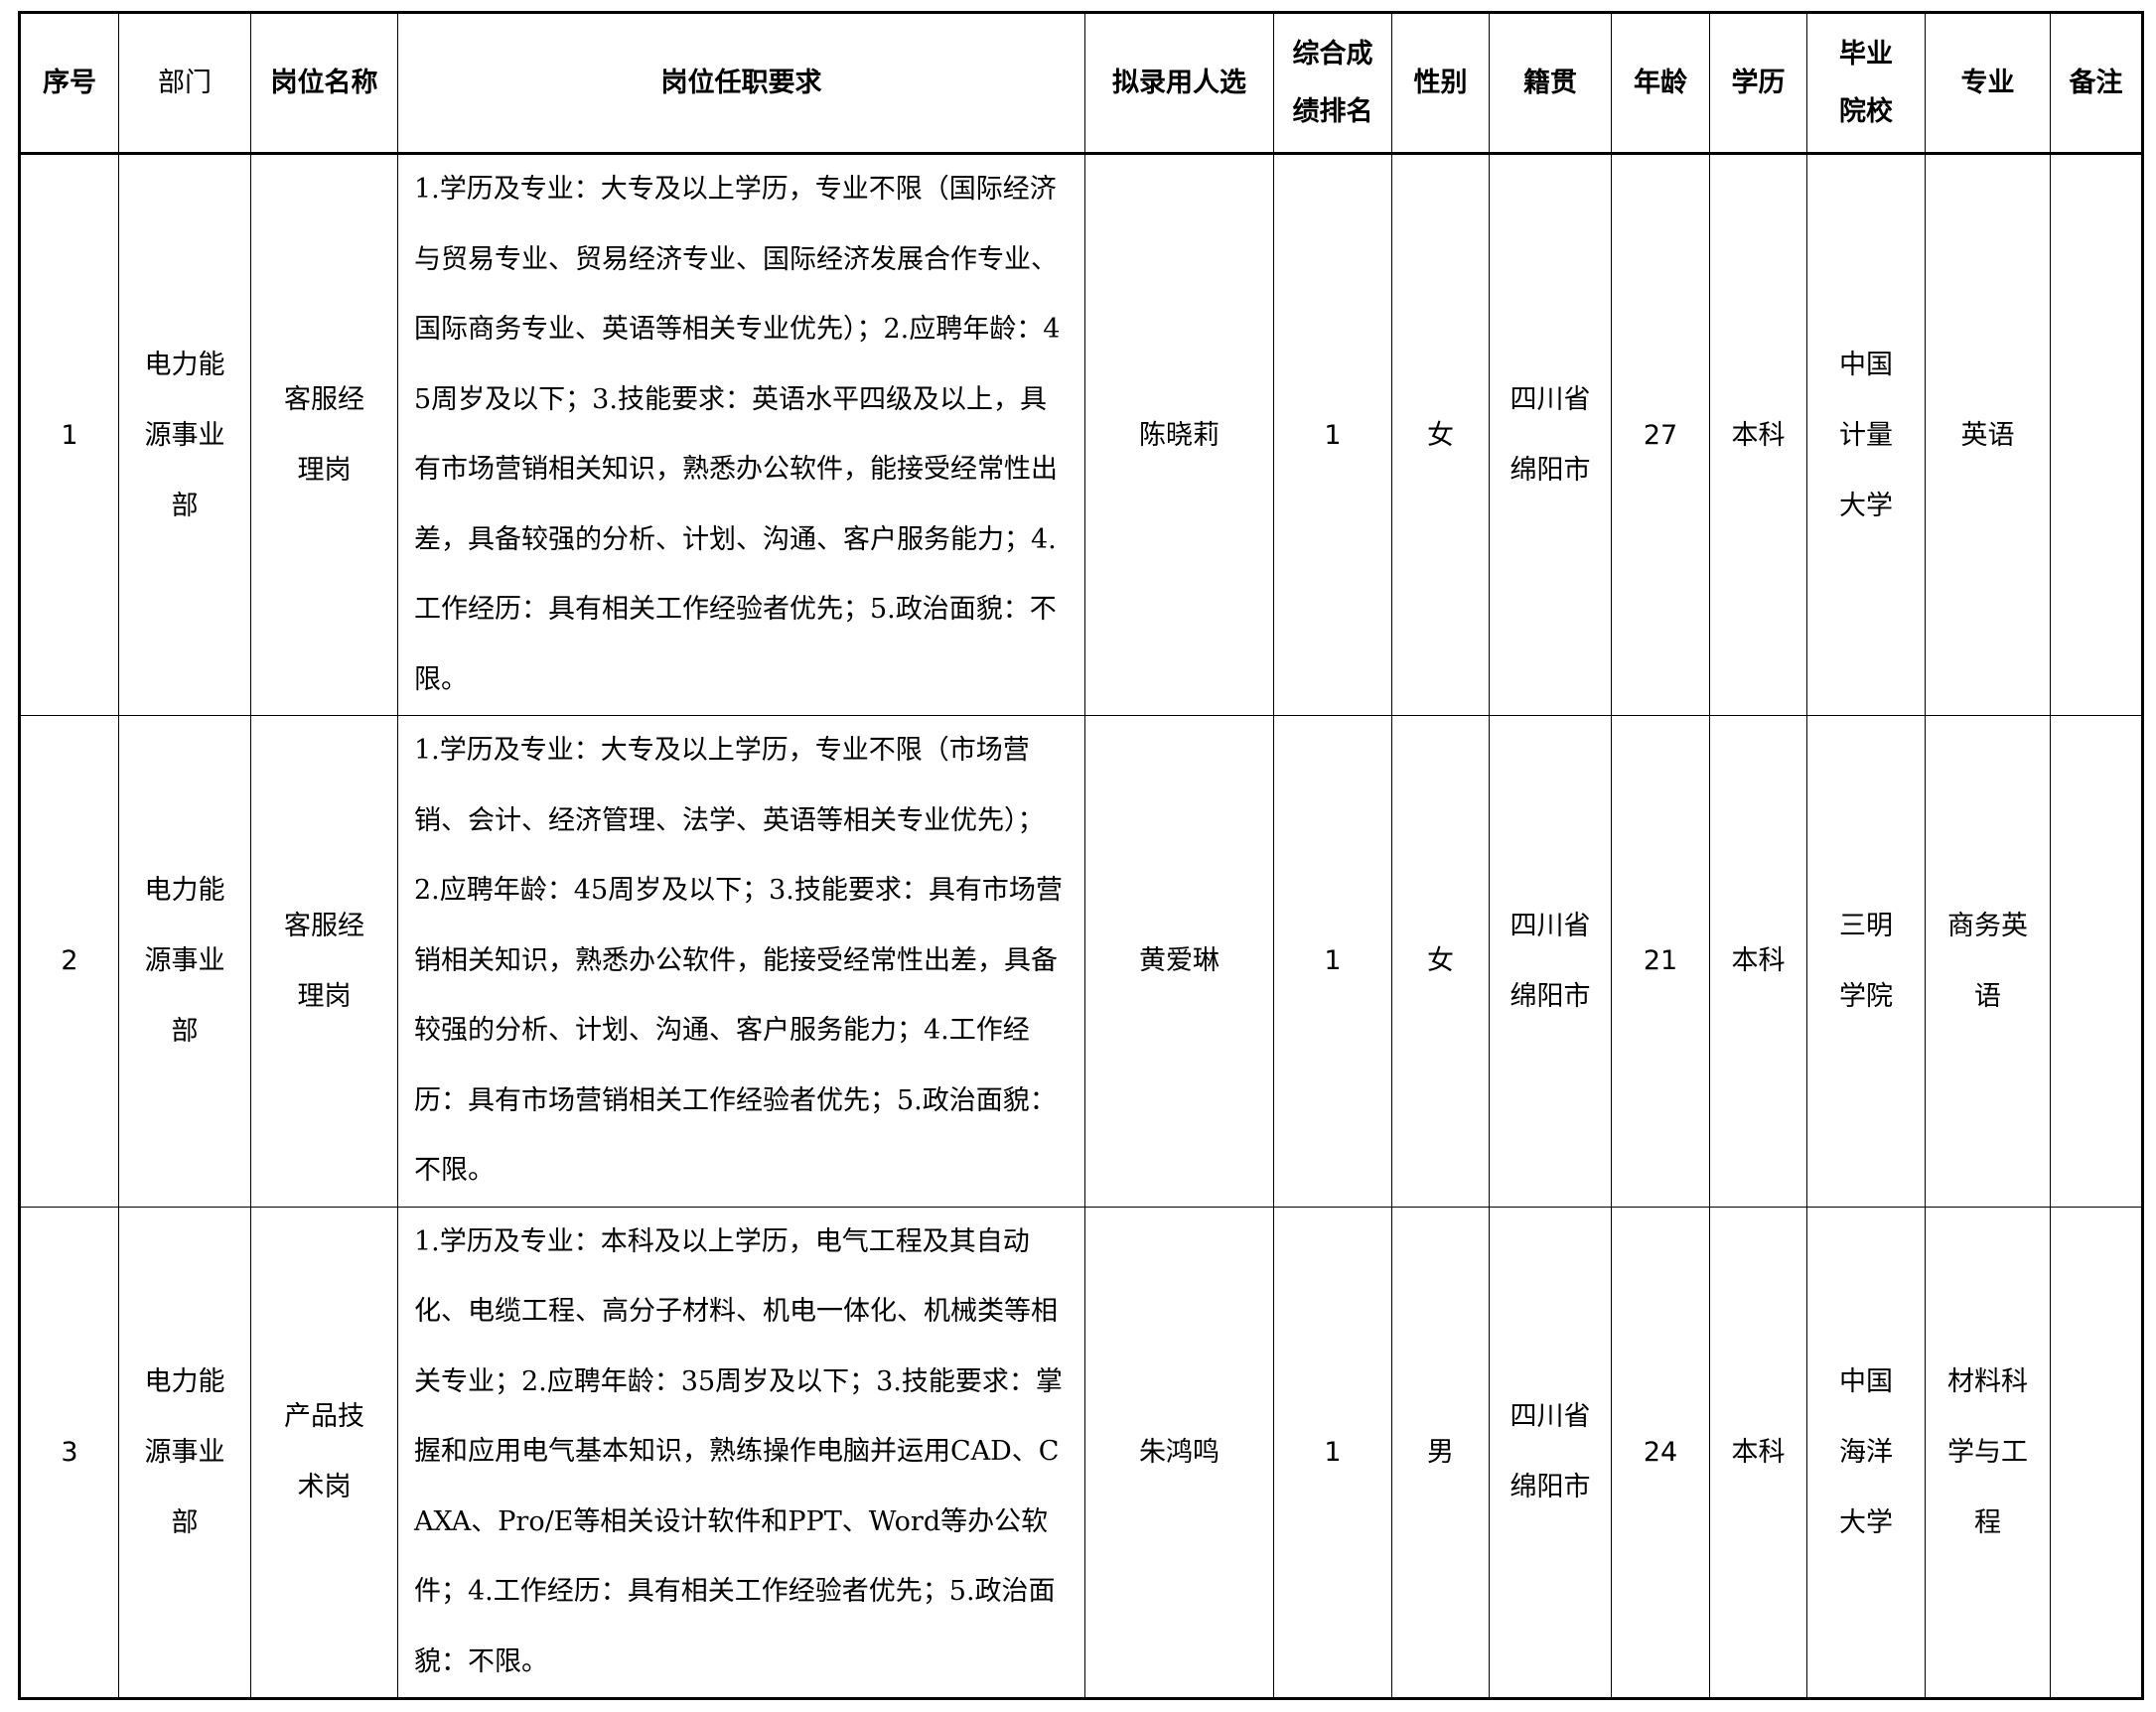  What do you see at coordinates (1440, 83) in the screenshot?
I see `header-gender: 性别` at bounding box center [1440, 83].